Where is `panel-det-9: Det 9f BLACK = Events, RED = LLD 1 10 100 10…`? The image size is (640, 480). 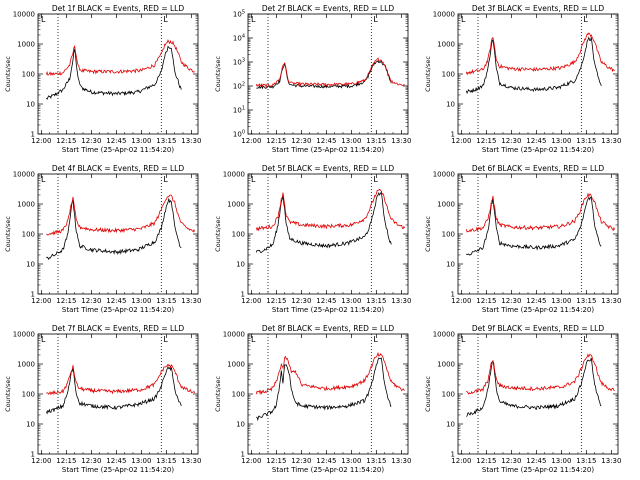 panel-det-9: Det 9f BLACK = Events, RED = LLD 1 10 100 10… is located at coordinates (522, 399).